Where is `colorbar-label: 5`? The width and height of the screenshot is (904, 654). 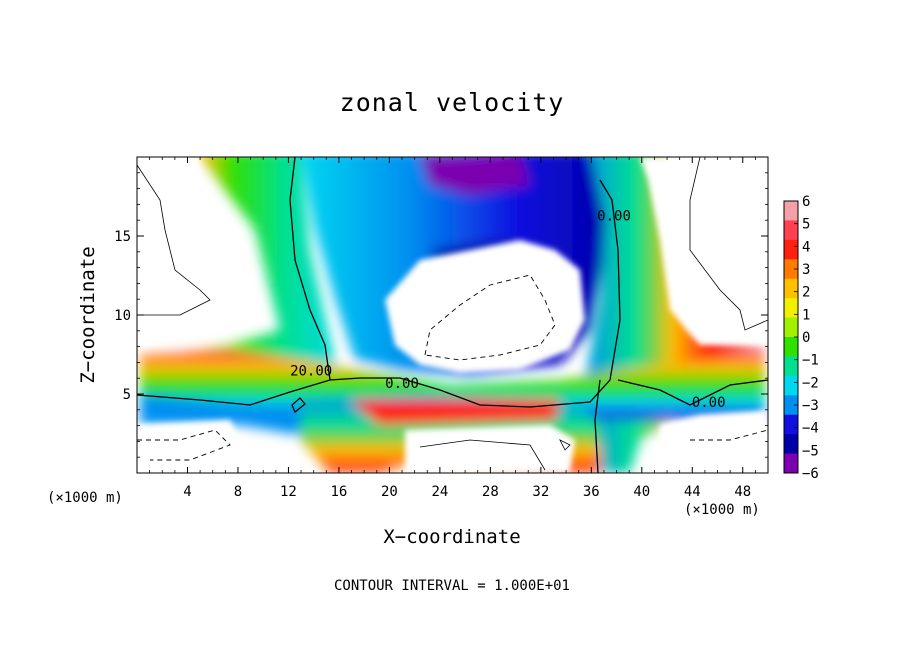
colorbar-label: 5 is located at coordinates (806, 225).